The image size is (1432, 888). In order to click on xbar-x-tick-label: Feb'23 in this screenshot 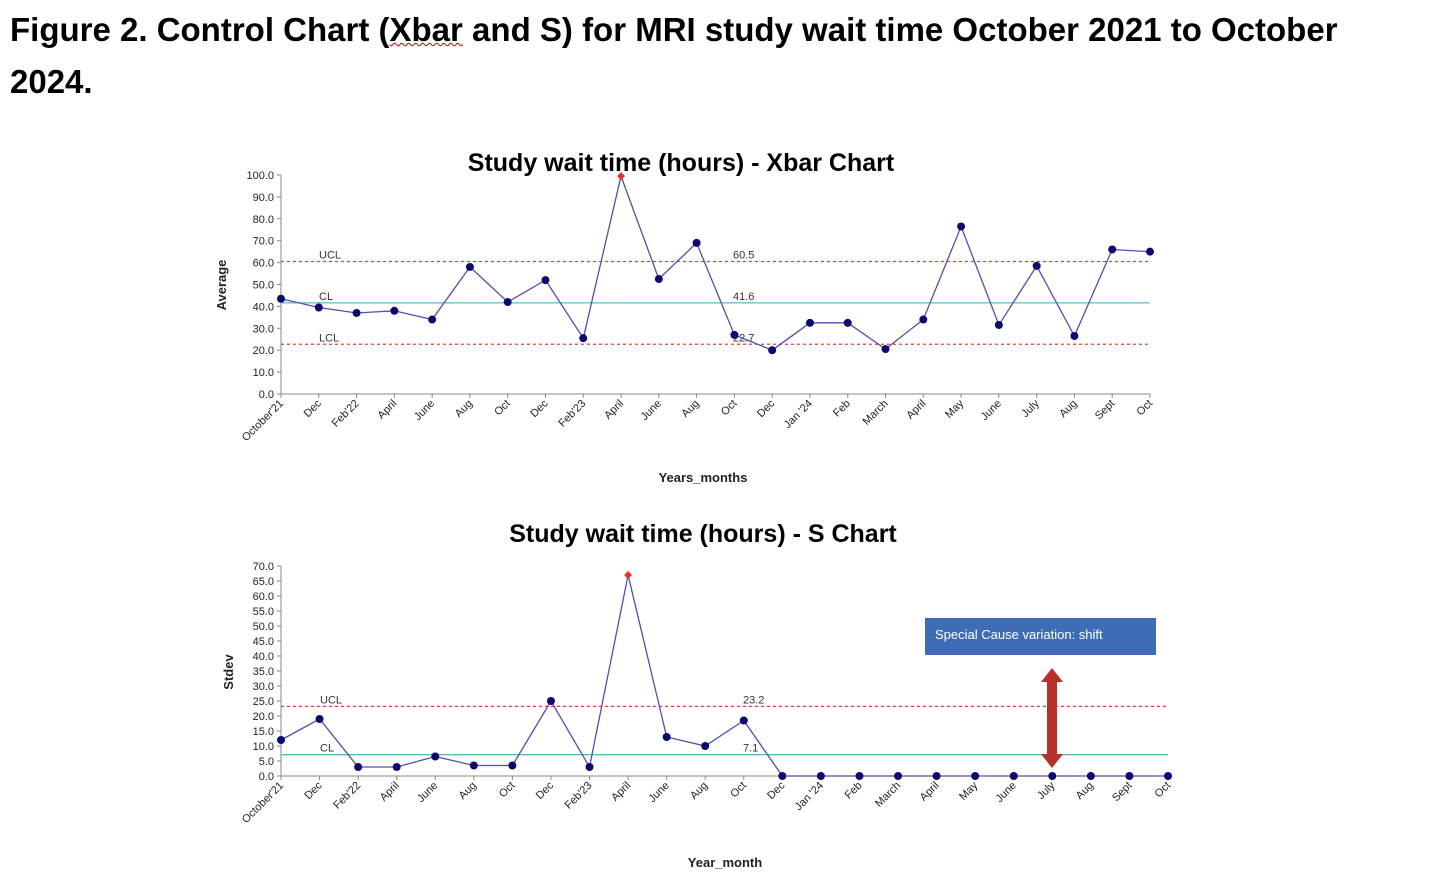, I will do `click(572, 414)`.